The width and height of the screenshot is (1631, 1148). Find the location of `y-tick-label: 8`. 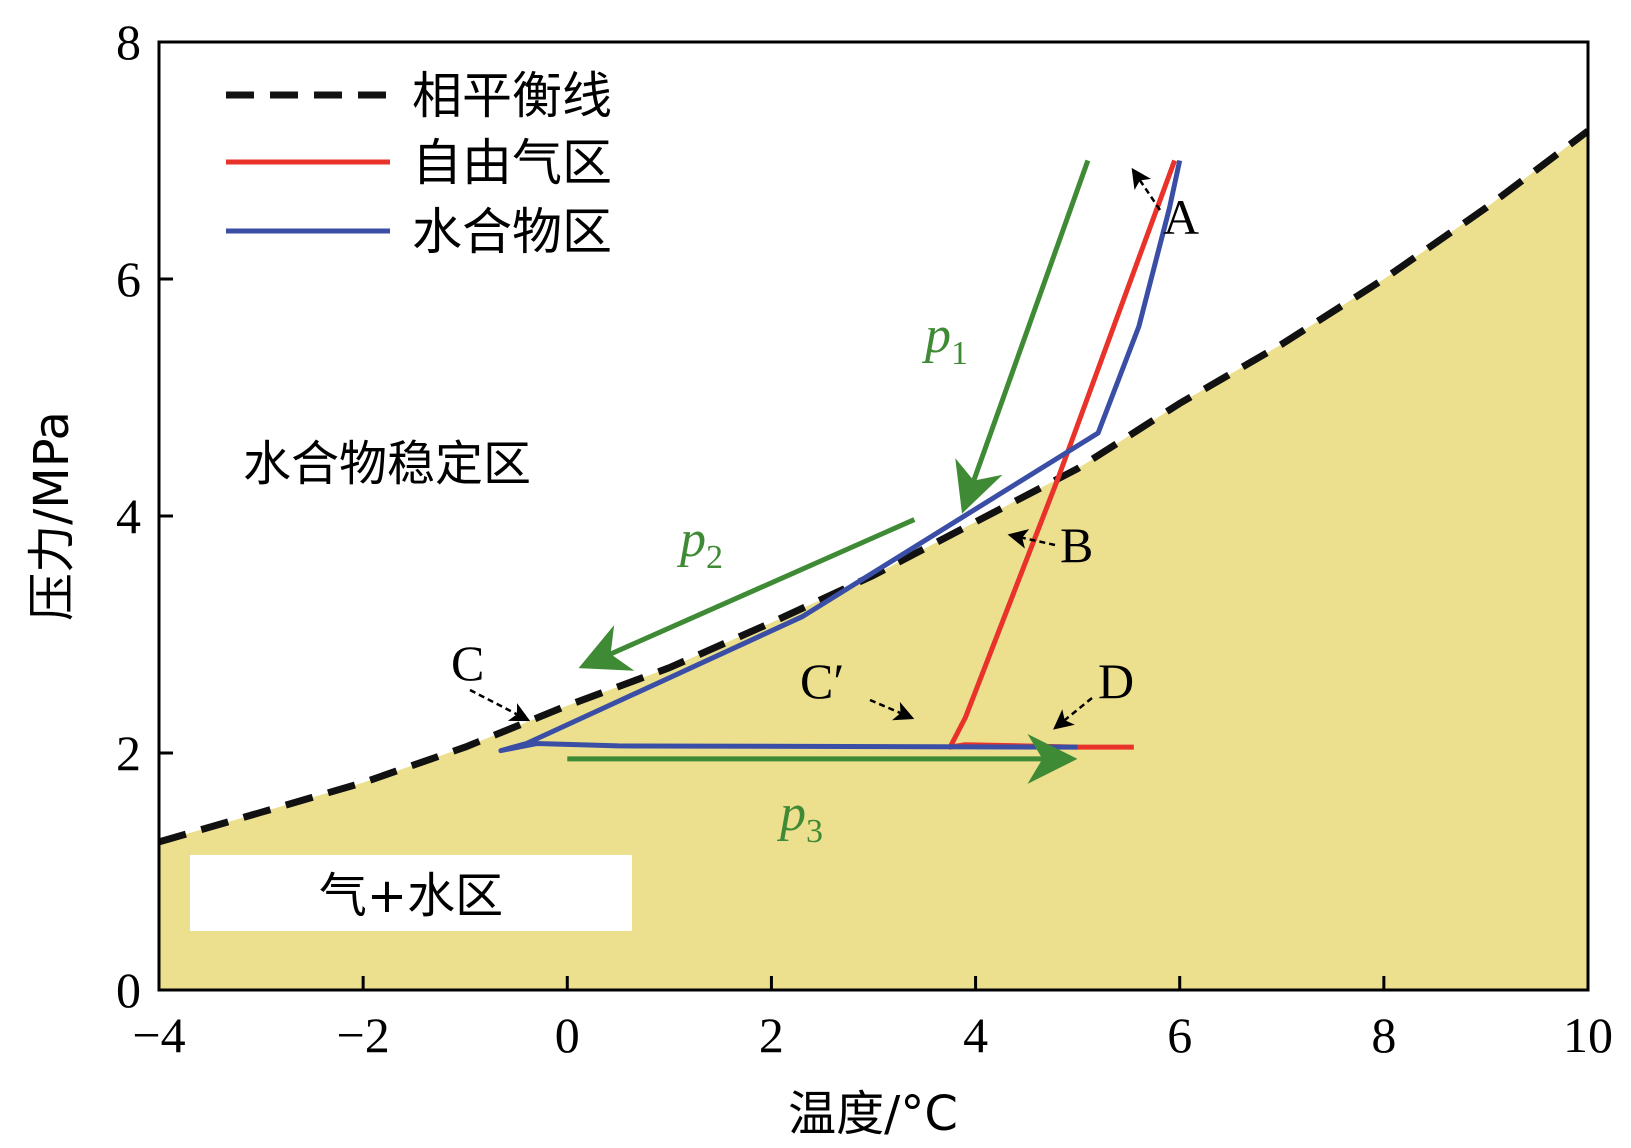

y-tick-label: 8 is located at coordinates (128, 42).